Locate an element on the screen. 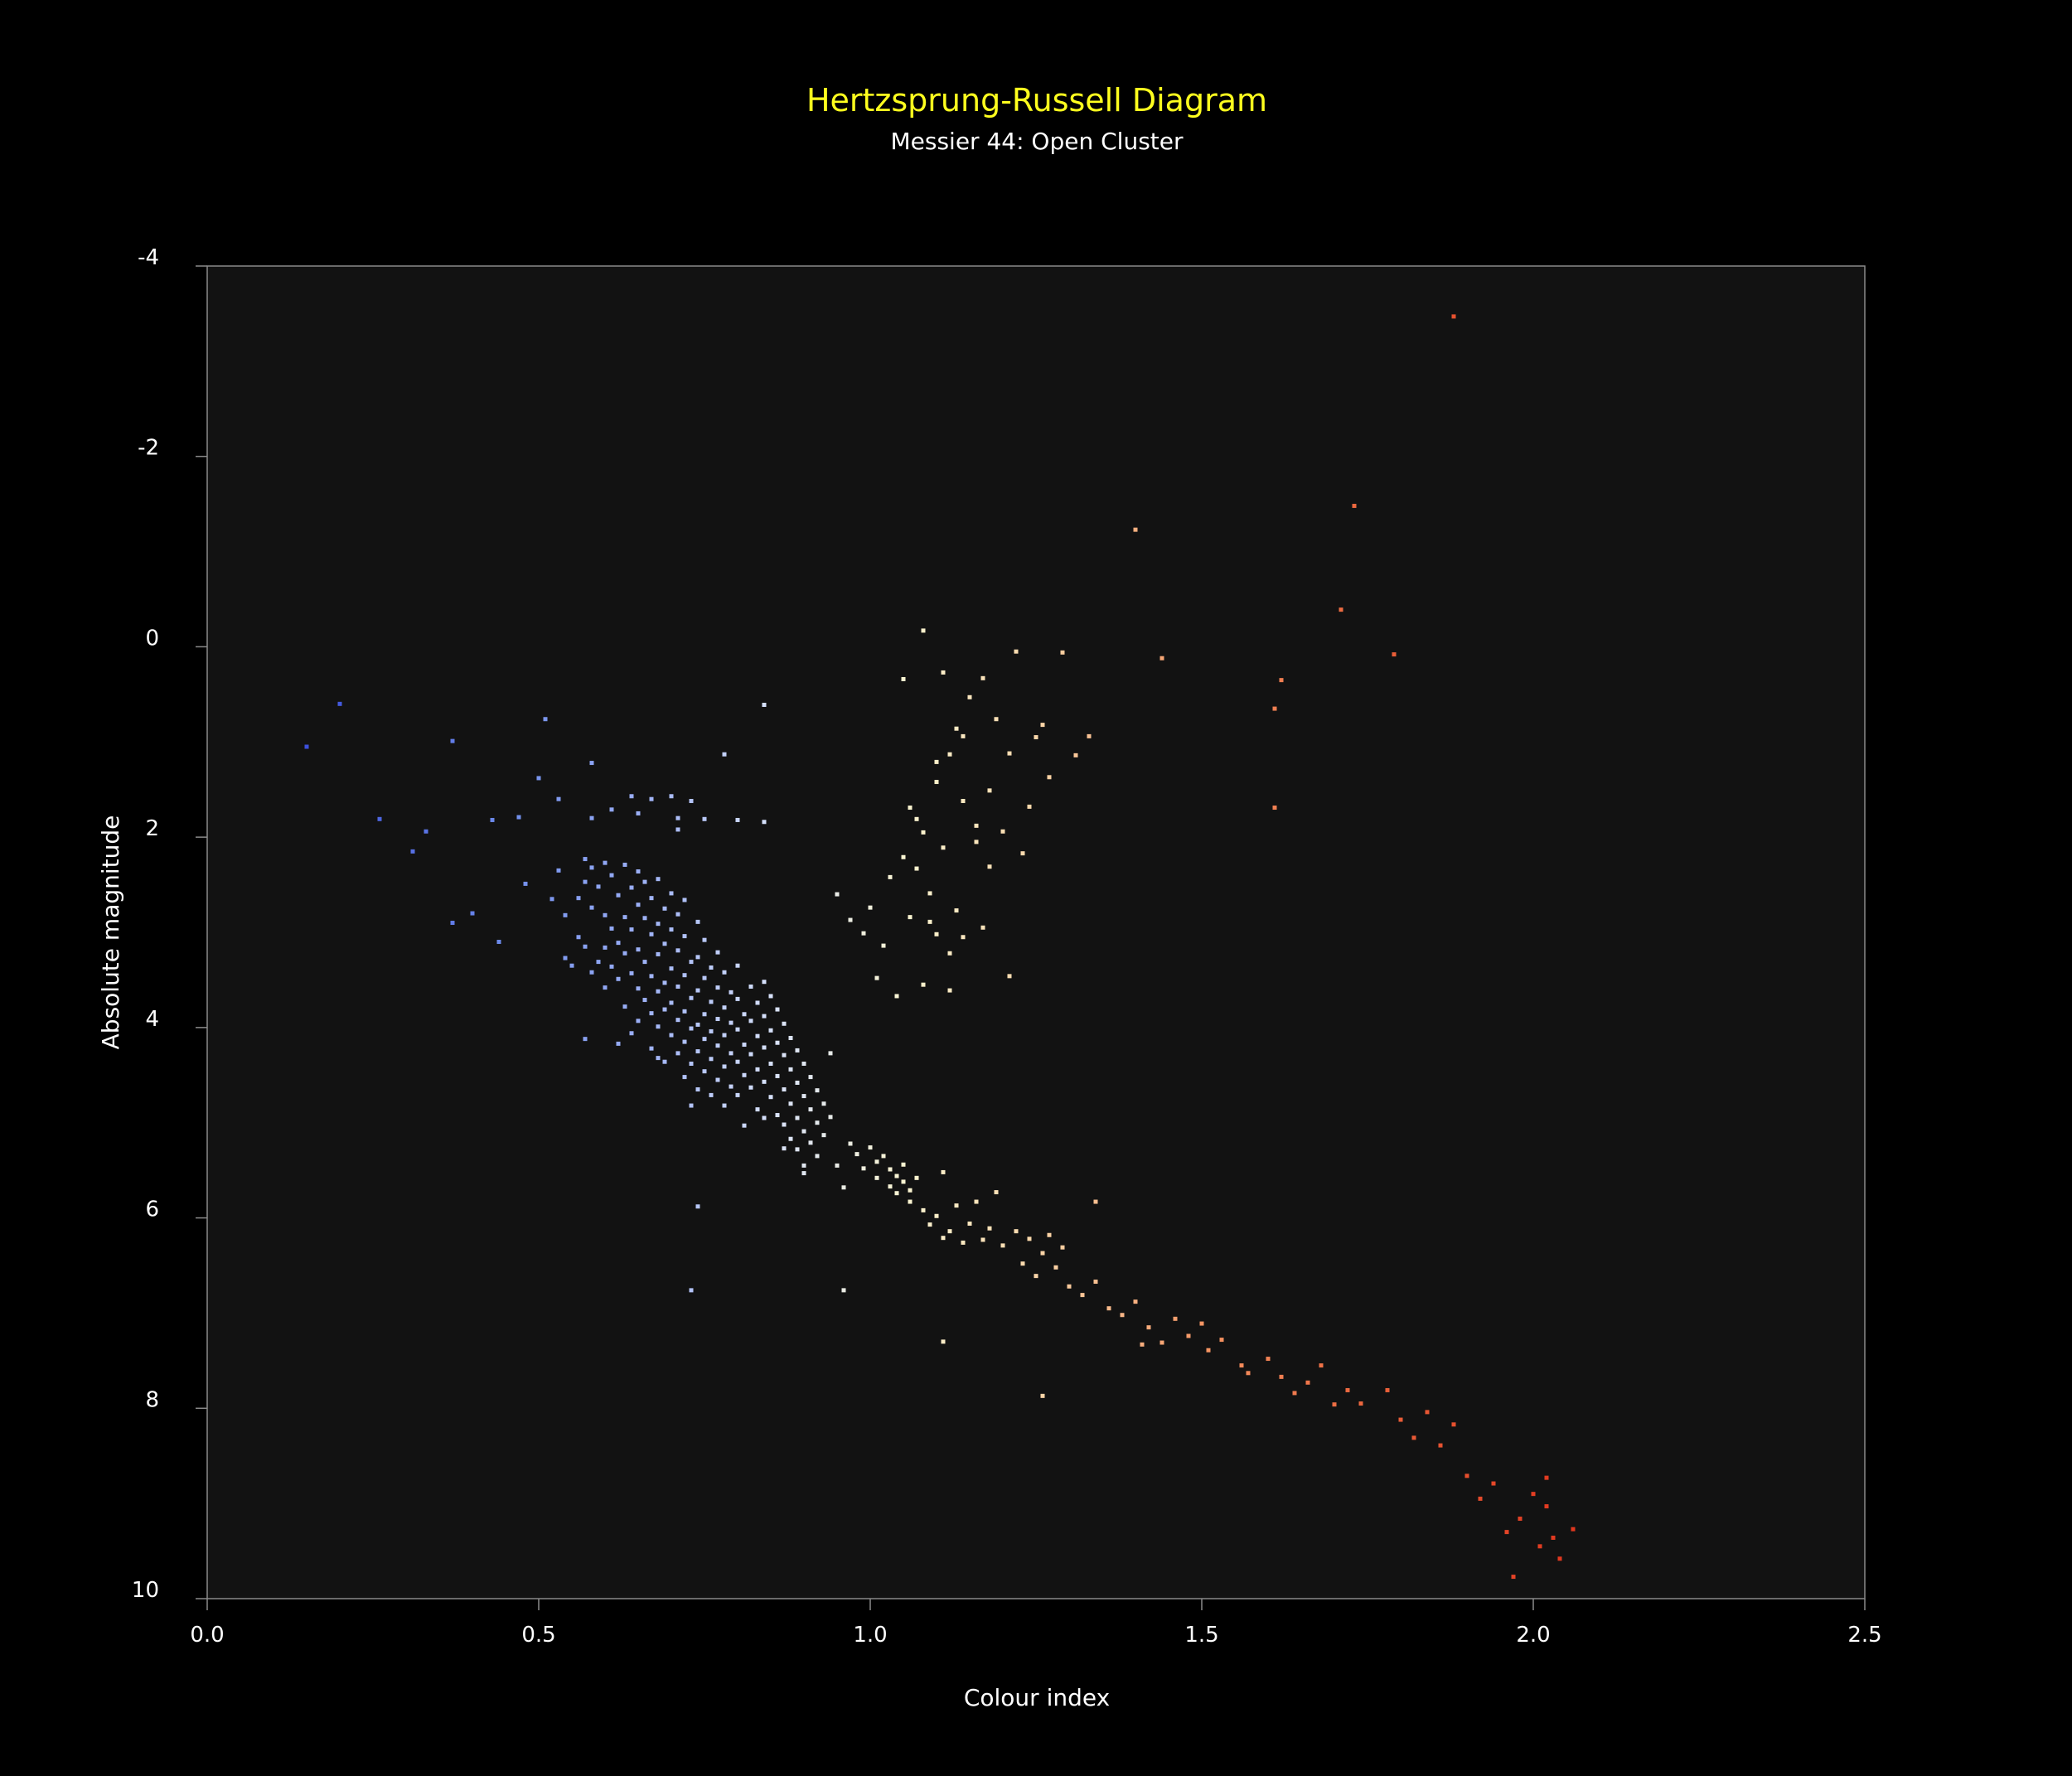 This screenshot has width=2072, height=1776. x-tick-label: 0.5 is located at coordinates (538, 1635).